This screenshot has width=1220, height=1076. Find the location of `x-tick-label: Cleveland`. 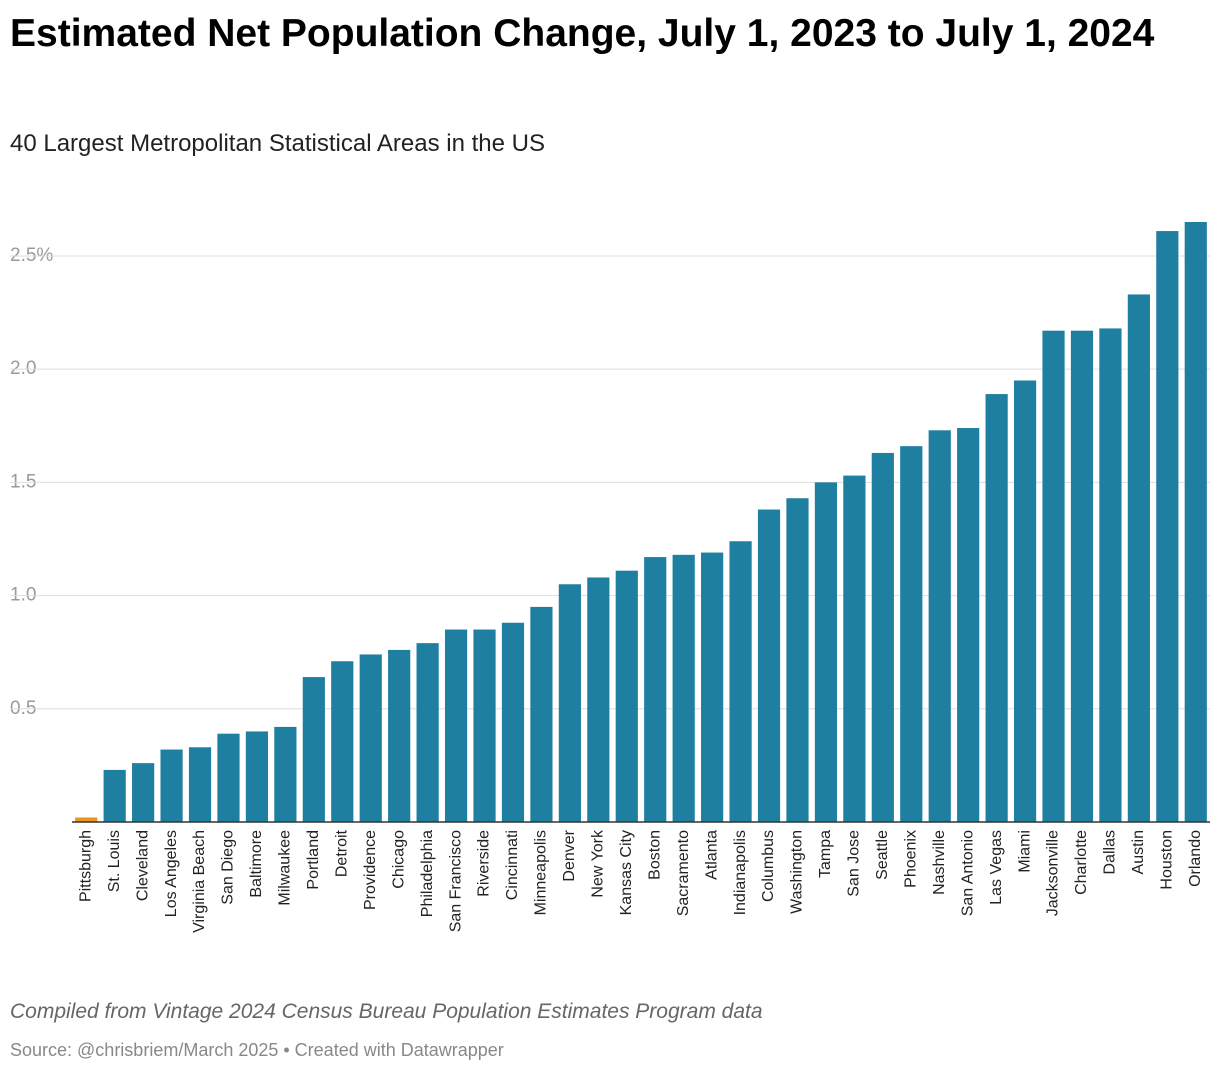

x-tick-label: Cleveland is located at coordinates (142, 865).